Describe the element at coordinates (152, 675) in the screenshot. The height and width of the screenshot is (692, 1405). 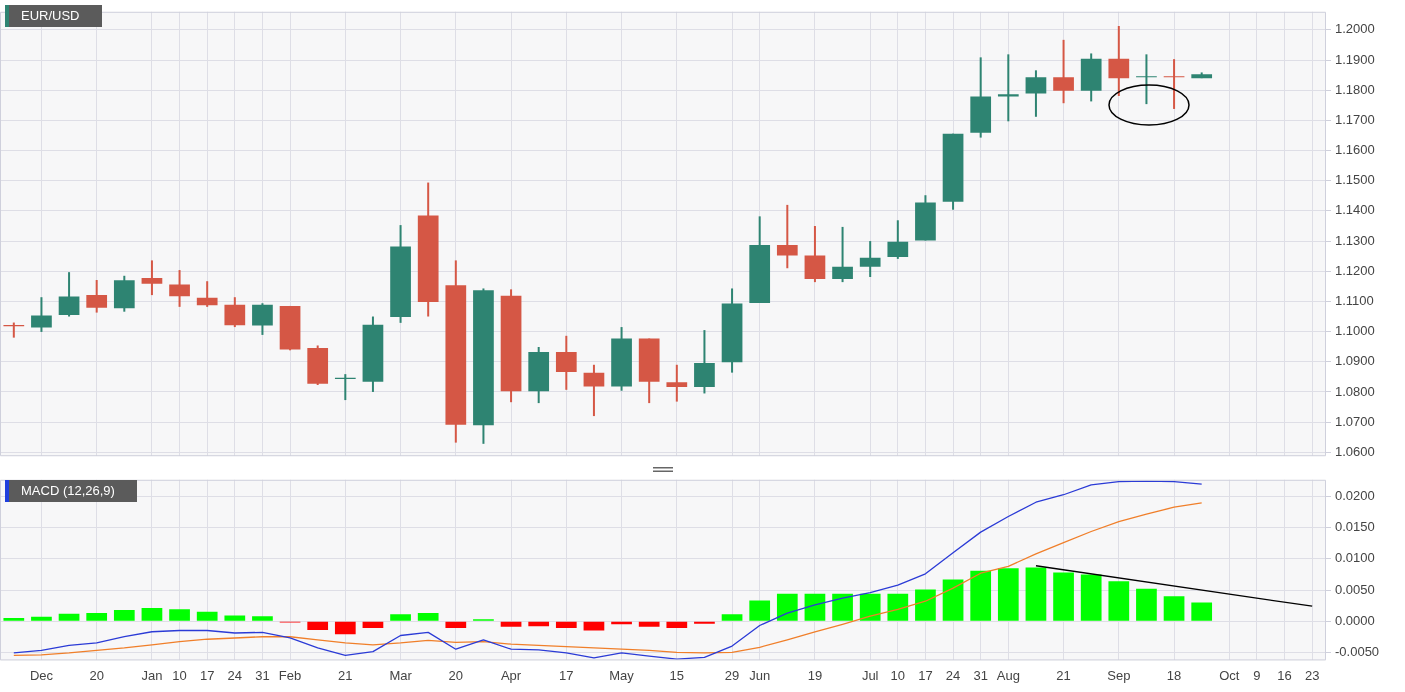
I see `x-tick-label: Jan` at that location.